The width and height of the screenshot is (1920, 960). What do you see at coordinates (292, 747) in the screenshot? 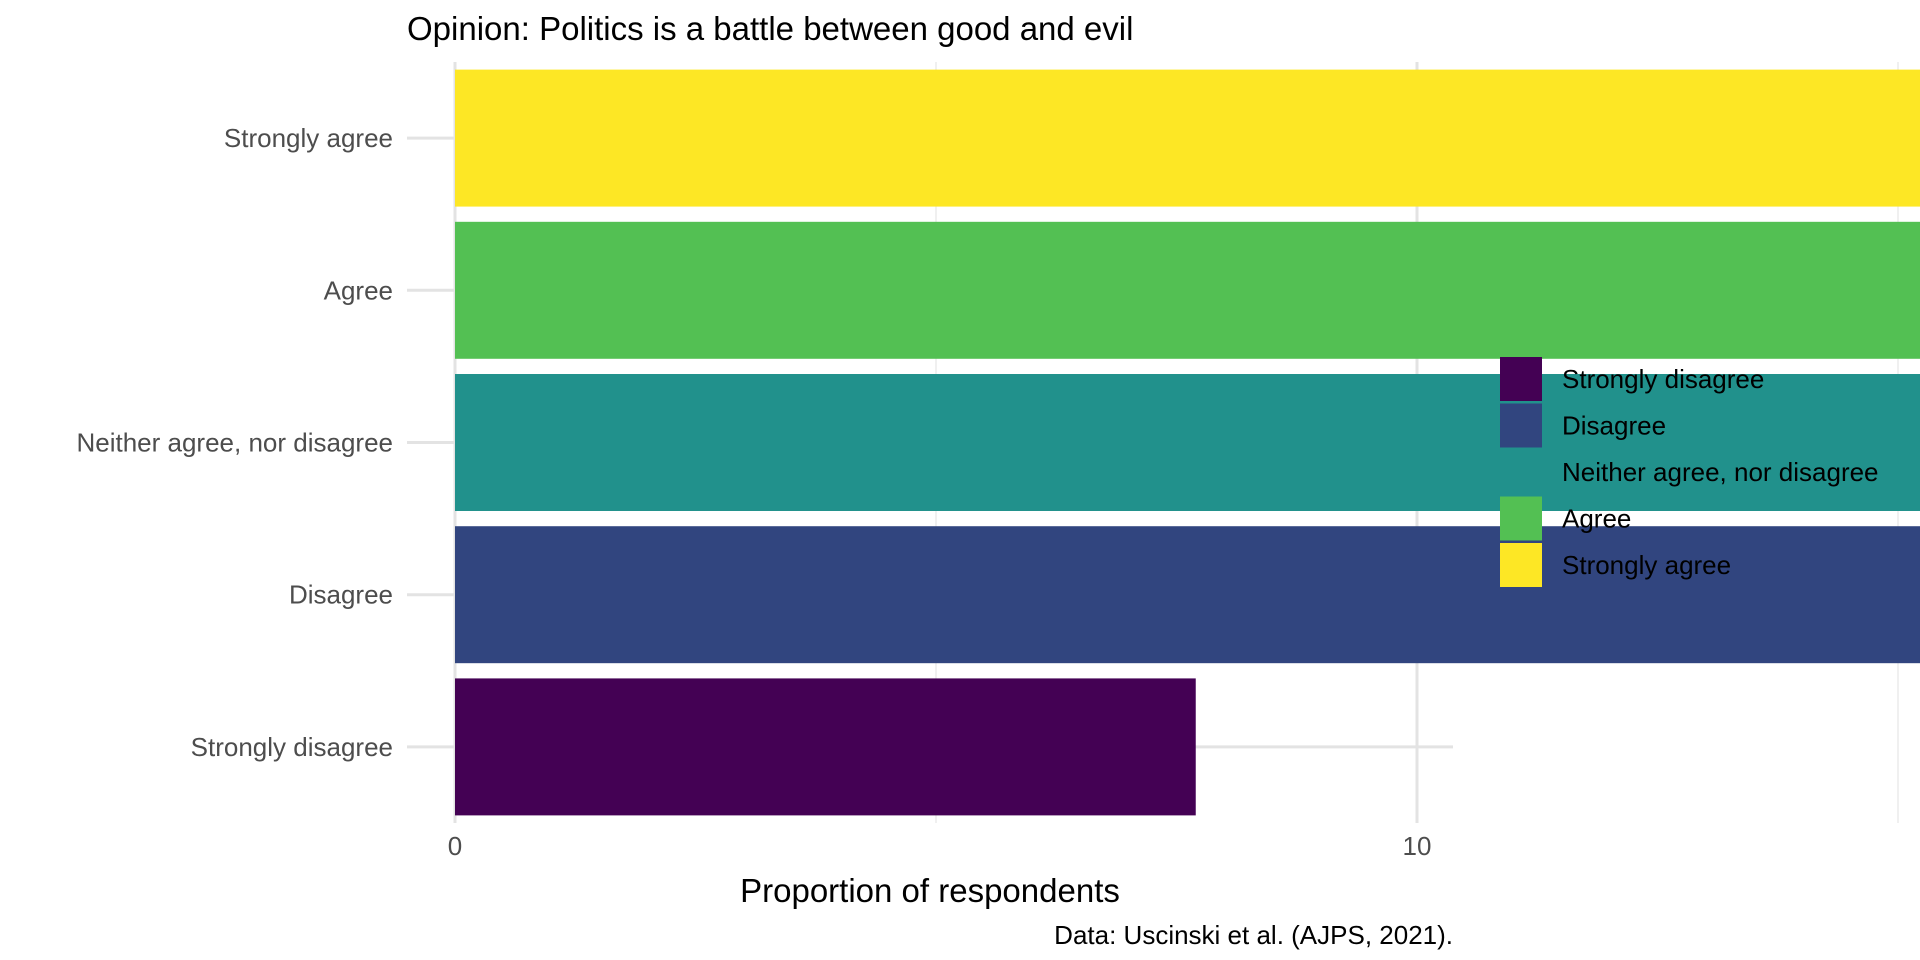
I see `y-tick-label: Strongly disagree` at bounding box center [292, 747].